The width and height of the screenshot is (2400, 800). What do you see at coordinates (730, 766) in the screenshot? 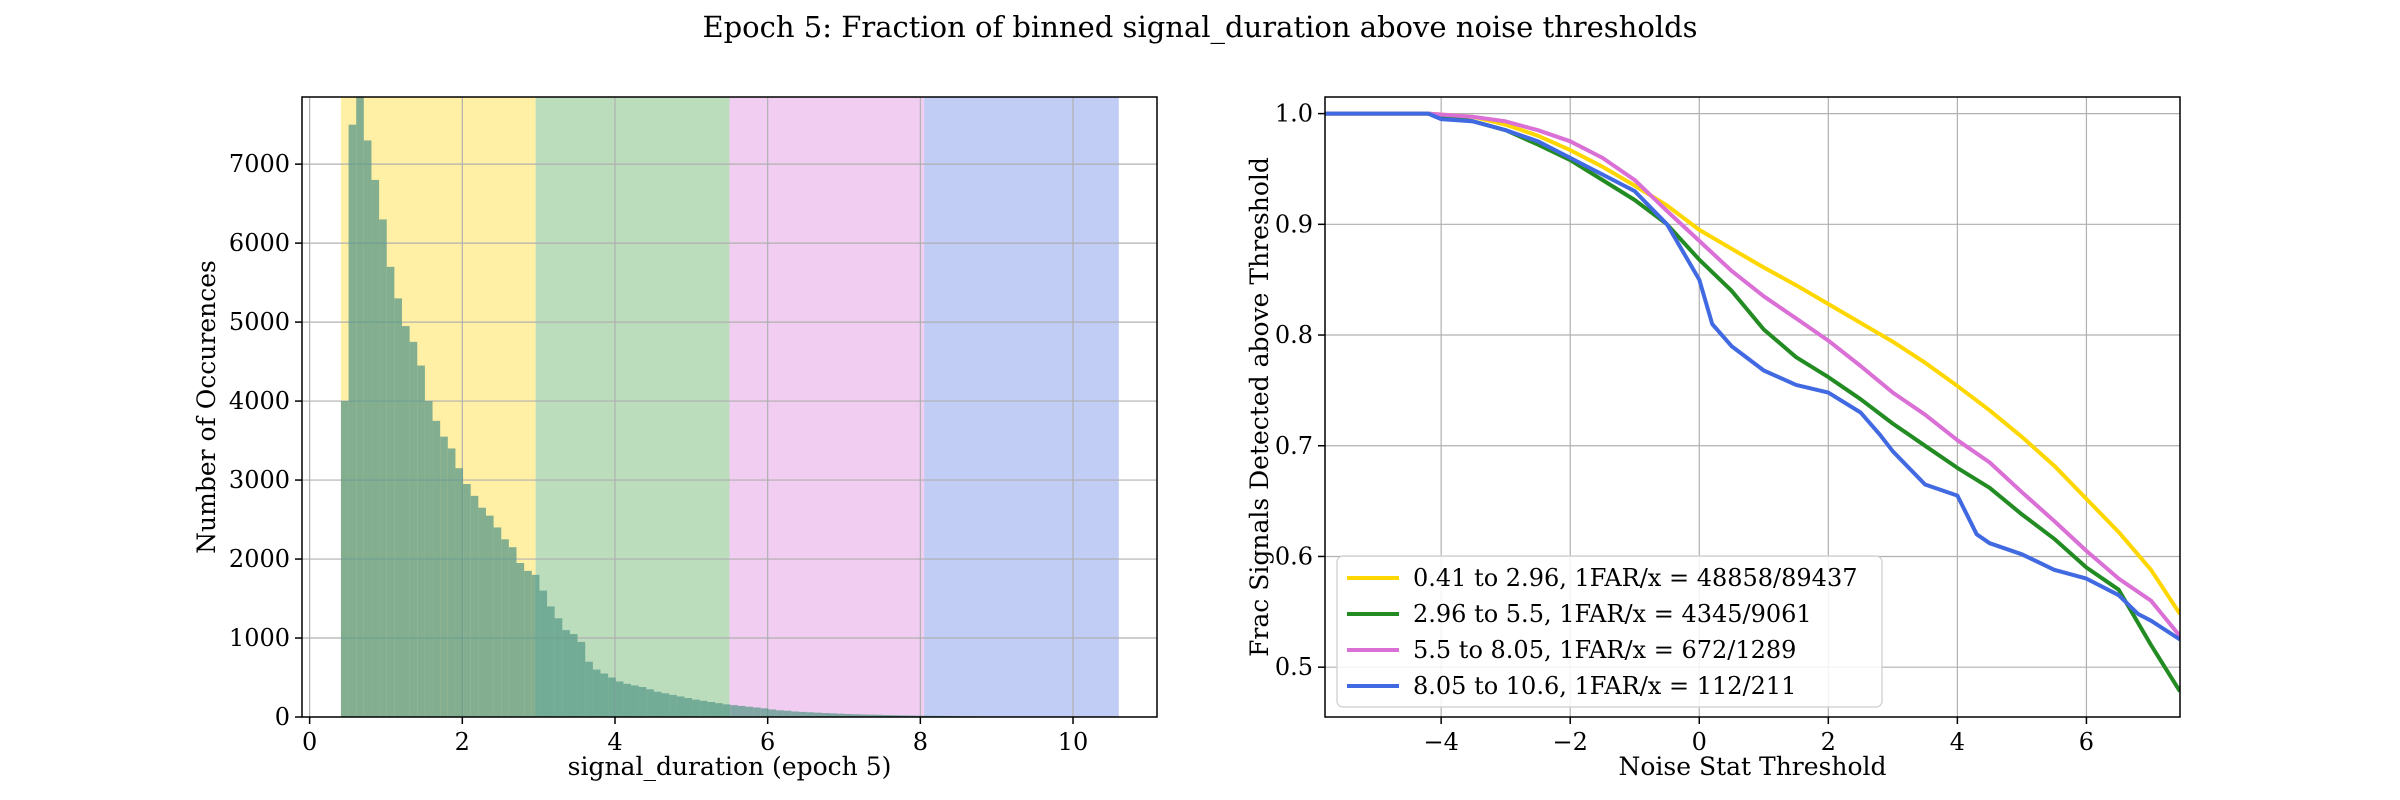
I see `x-axis-label: signal_duration (epoch 5)` at bounding box center [730, 766].